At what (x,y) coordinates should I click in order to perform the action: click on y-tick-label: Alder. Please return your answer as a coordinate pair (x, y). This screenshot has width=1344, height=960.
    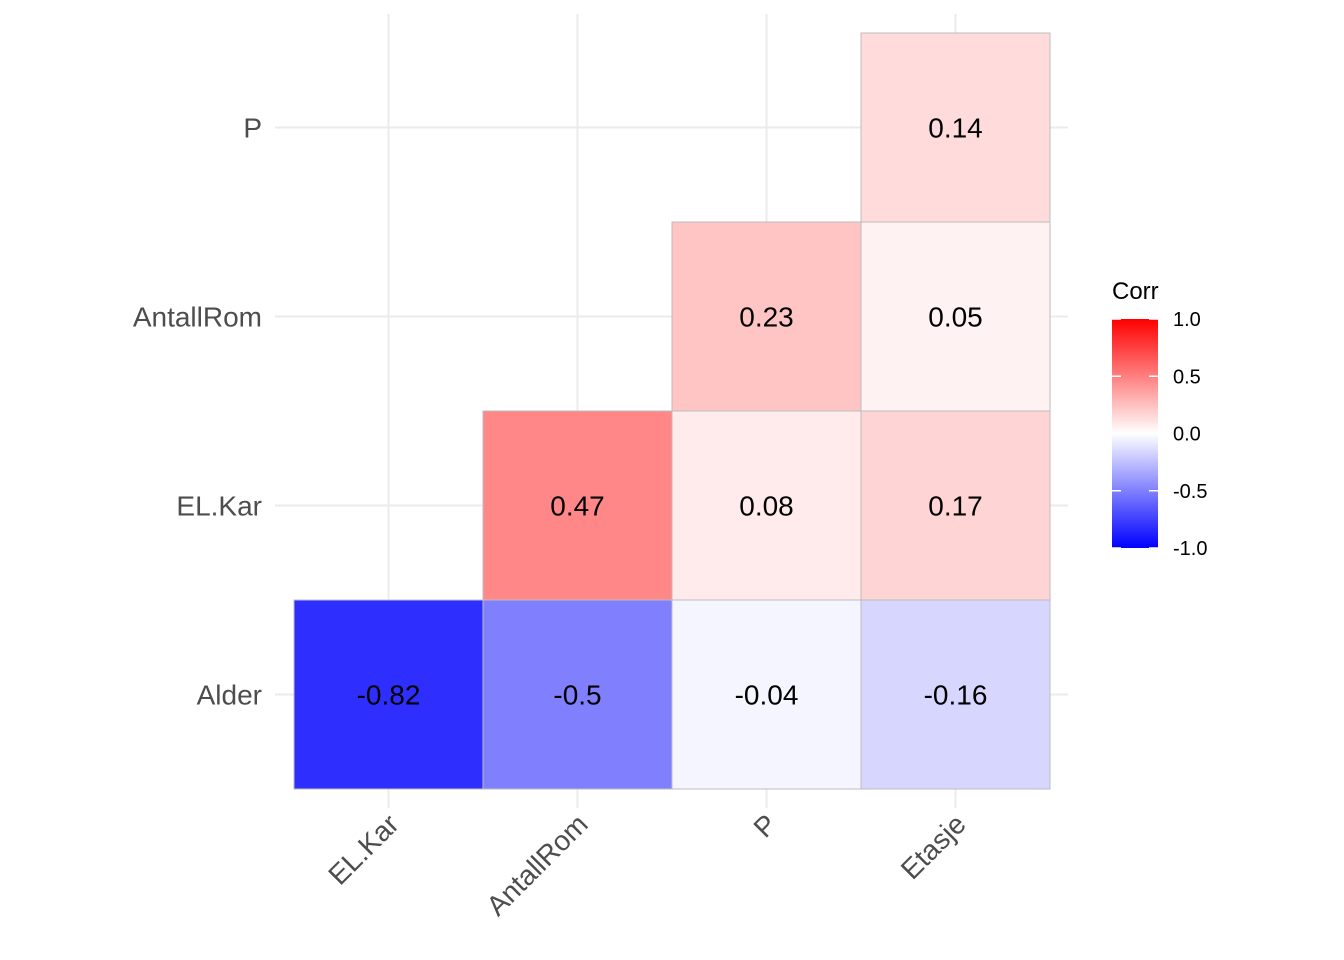
    Looking at the image, I should click on (229, 695).